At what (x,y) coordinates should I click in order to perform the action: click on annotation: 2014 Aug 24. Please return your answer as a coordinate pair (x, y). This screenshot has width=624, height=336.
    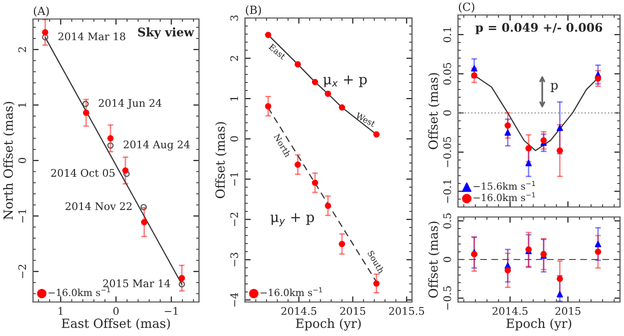
    Looking at the image, I should click on (157, 145).